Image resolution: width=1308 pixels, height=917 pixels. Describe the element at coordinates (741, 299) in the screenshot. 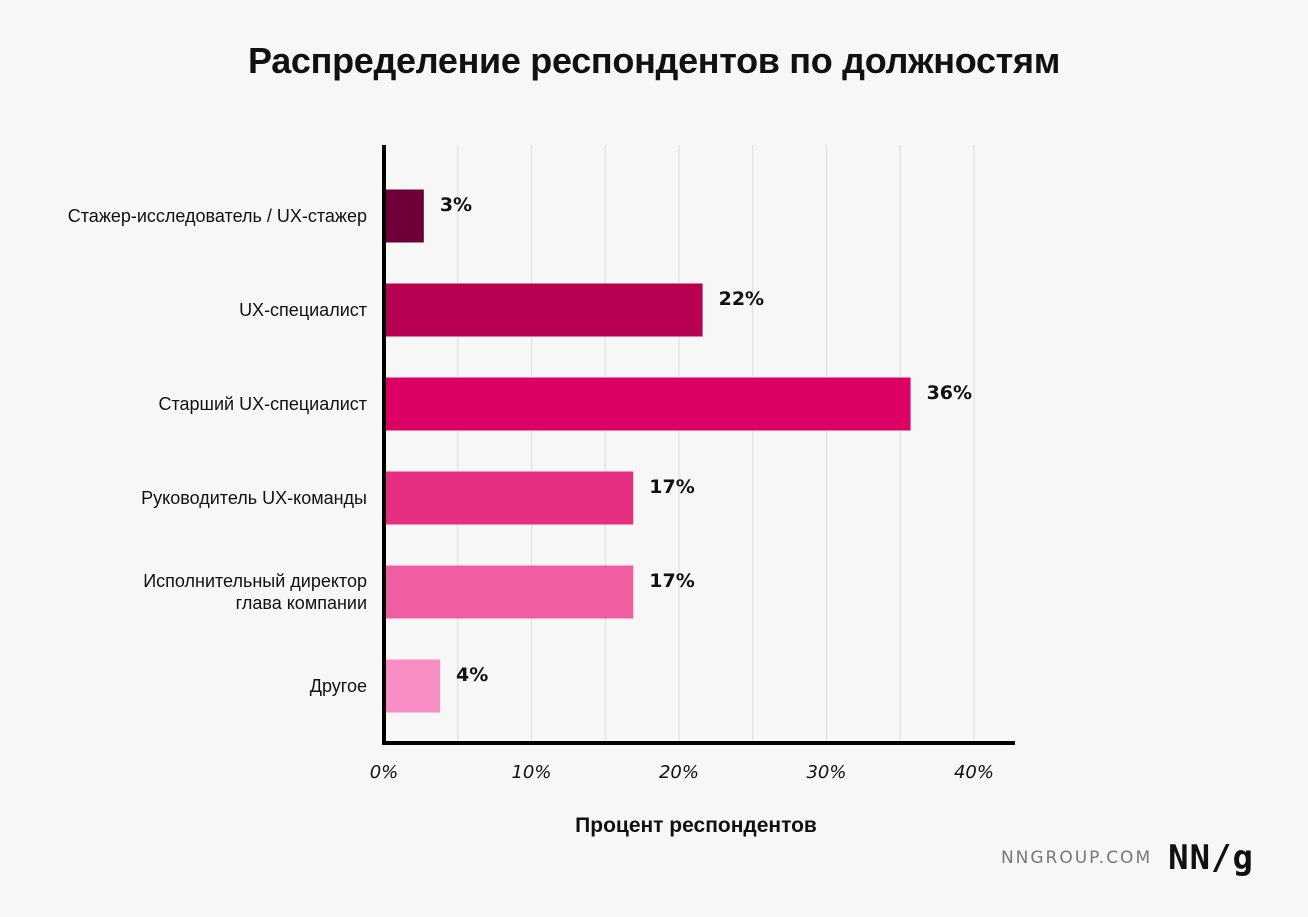

I see `value-label: 22%` at that location.